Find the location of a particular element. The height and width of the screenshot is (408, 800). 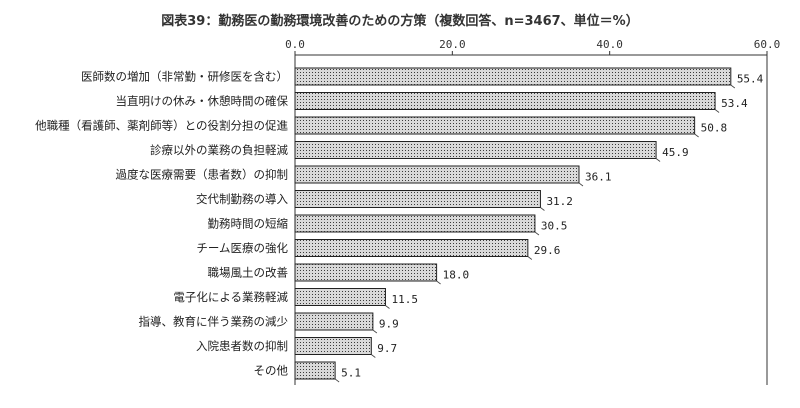

value-label: 36.1 is located at coordinates (598, 177).